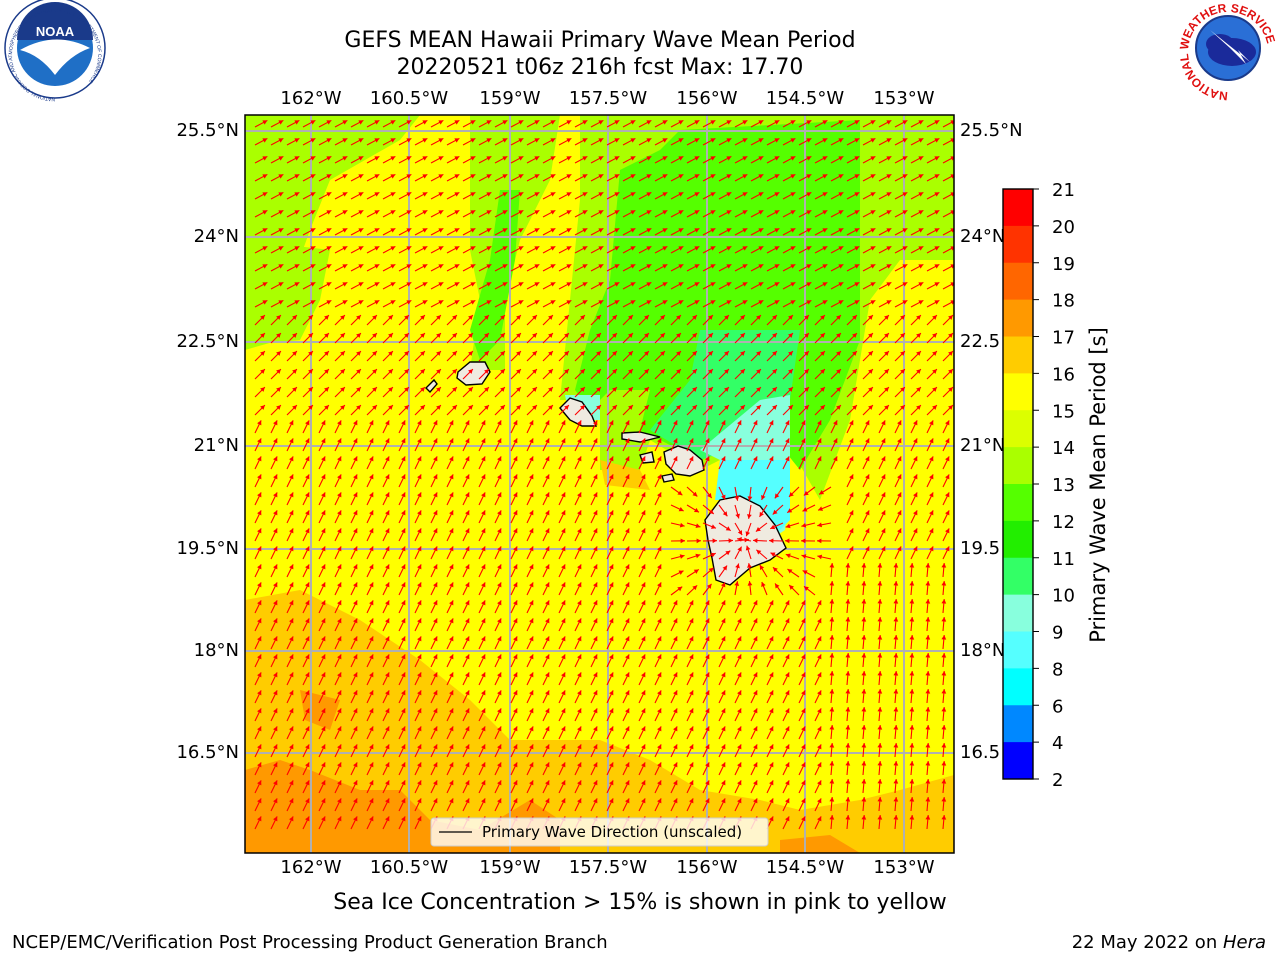  What do you see at coordinates (1063, 559) in the screenshot?
I see `colorbar-tick-label: 11` at bounding box center [1063, 559].